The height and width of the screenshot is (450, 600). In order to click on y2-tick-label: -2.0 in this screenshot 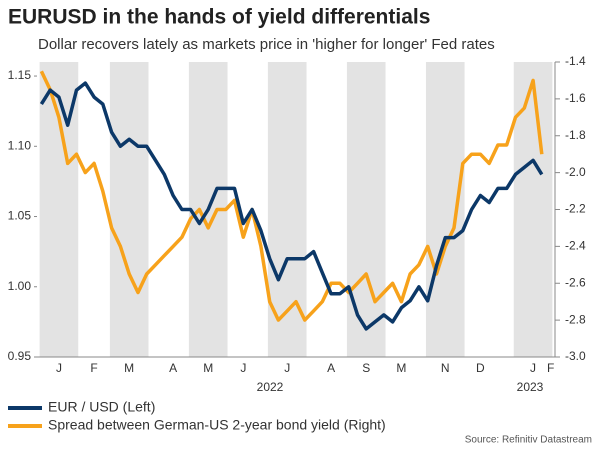, I will do `click(575, 172)`.